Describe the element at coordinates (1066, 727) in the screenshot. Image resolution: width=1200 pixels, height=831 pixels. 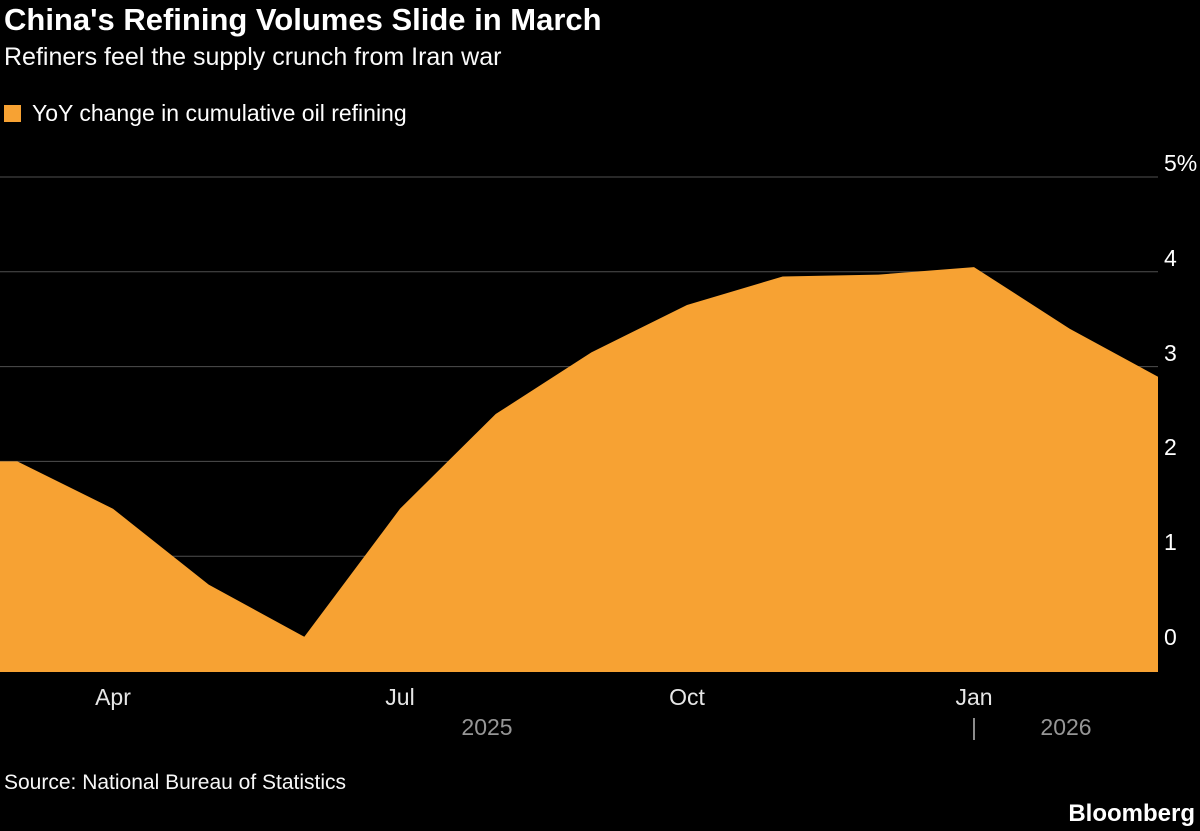
I see `year-label: 2026` at that location.